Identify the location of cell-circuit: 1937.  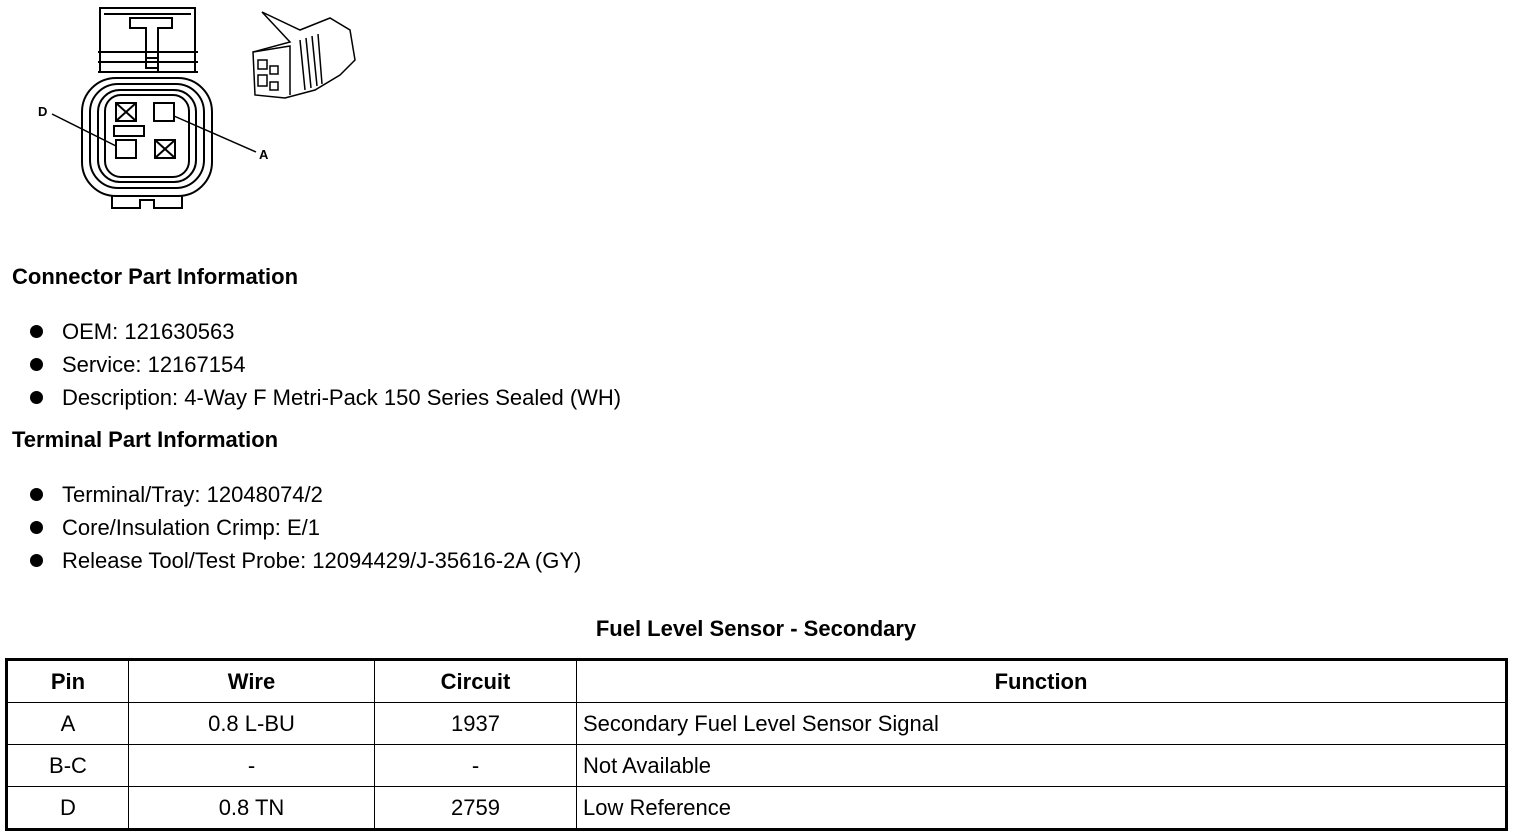
(475, 723).